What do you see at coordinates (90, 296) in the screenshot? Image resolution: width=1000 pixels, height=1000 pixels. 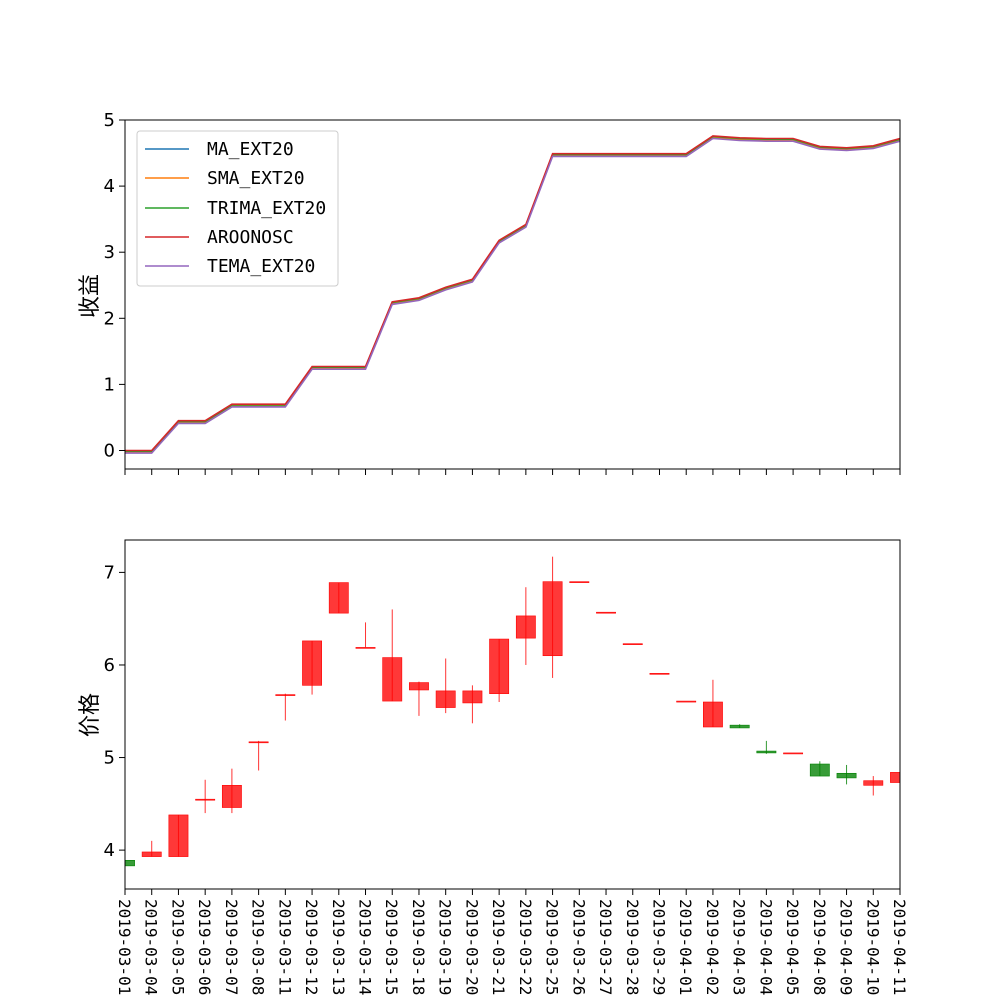 I see `returns-y-axis-label: 收益` at bounding box center [90, 296].